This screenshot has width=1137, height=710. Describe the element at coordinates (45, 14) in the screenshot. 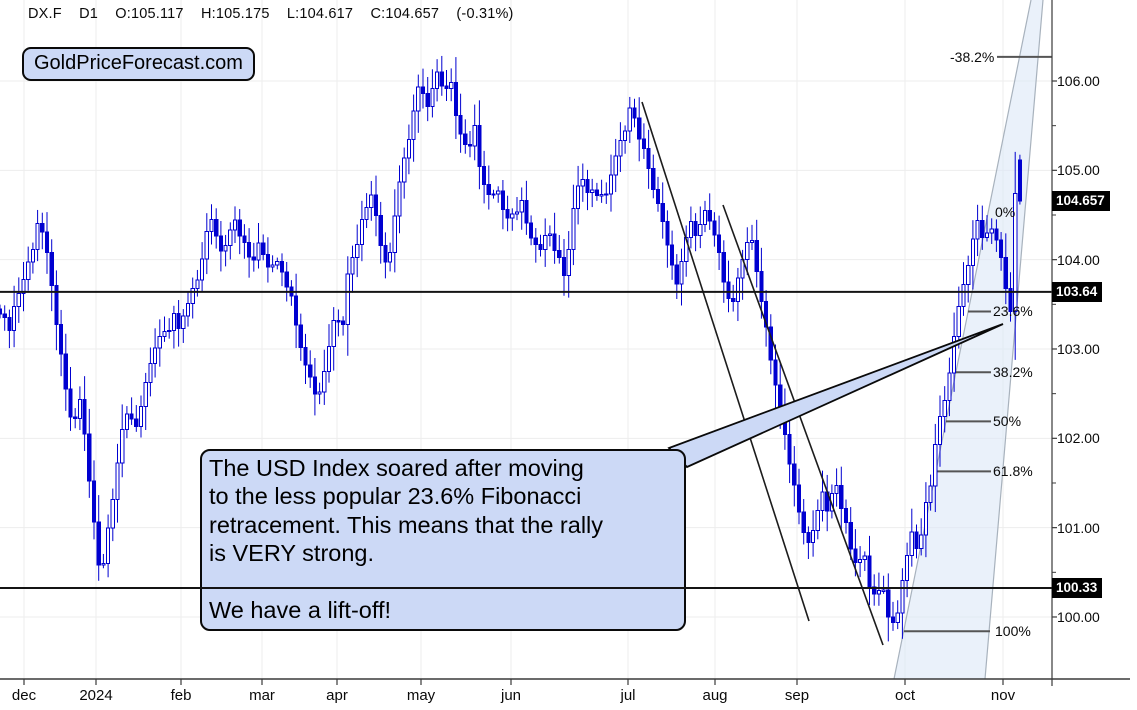

I see `symbol-label: DX.F` at that location.